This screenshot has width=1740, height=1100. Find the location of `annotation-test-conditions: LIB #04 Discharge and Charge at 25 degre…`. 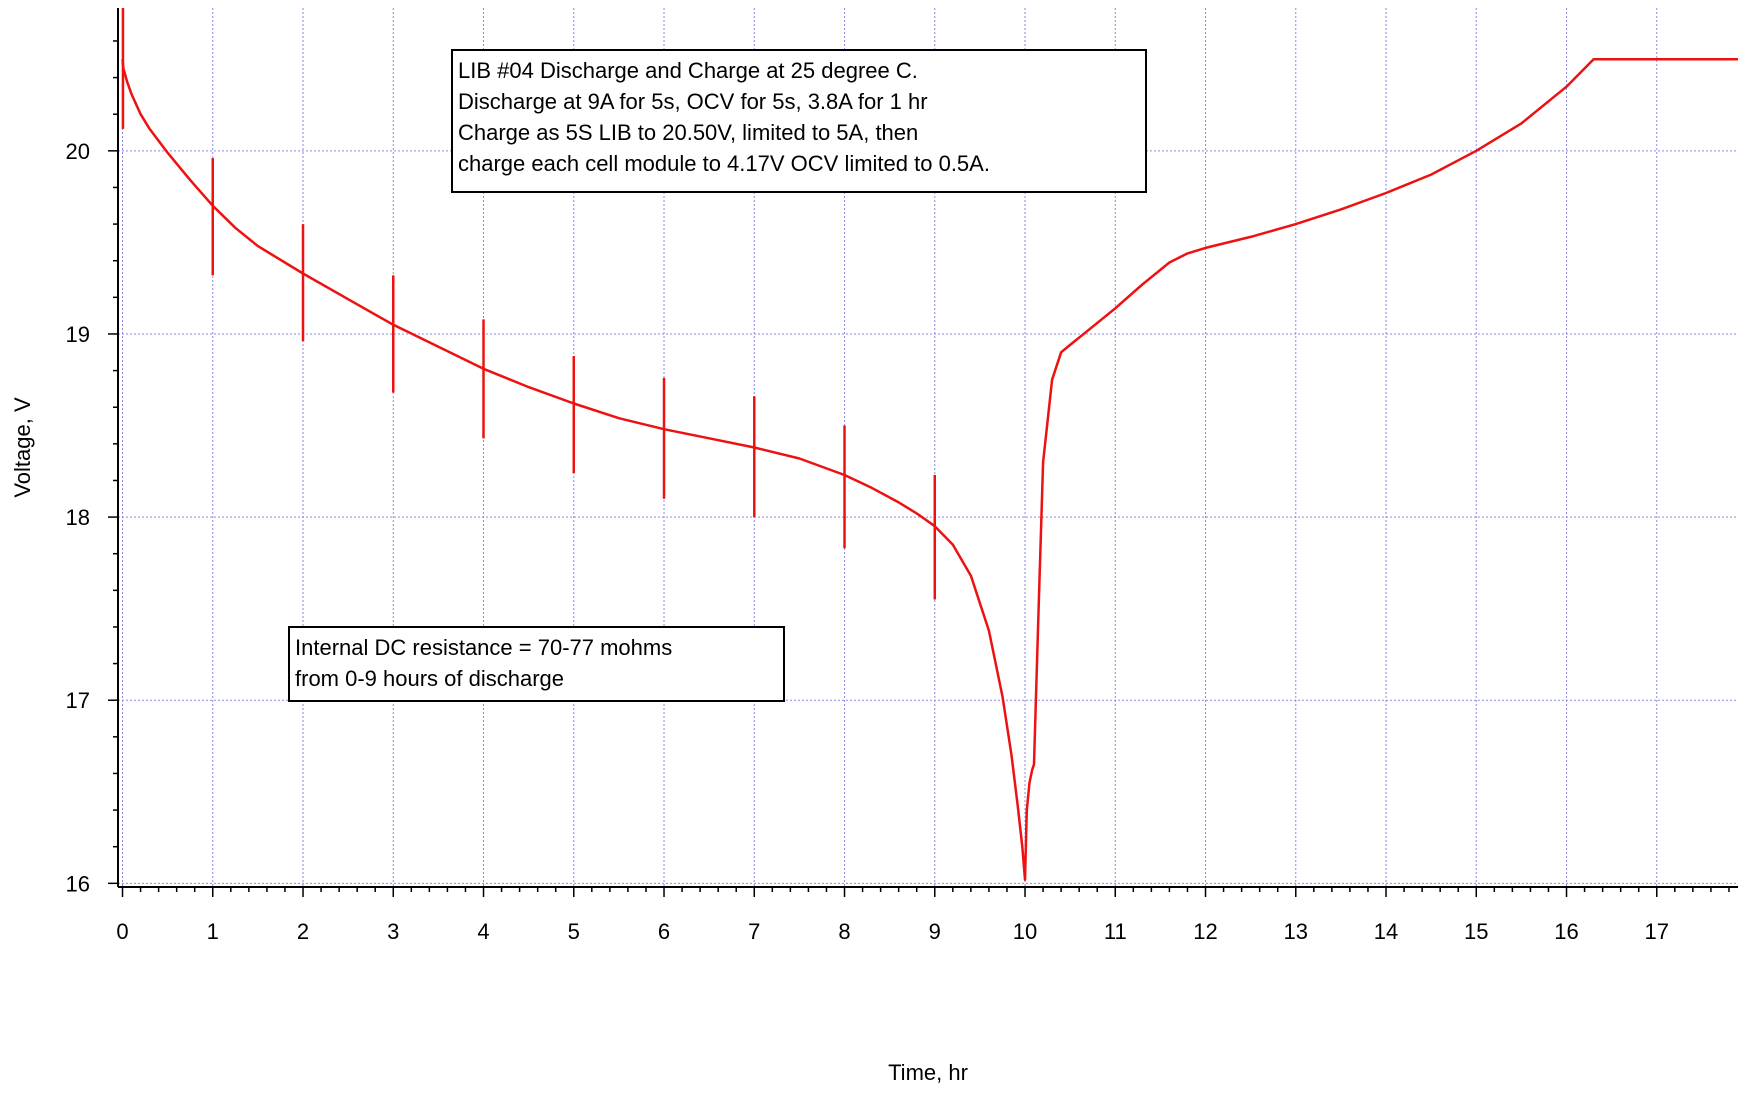

annotation-test-conditions: LIB #04 Discharge and Charge at 25 degre… is located at coordinates (799, 121).